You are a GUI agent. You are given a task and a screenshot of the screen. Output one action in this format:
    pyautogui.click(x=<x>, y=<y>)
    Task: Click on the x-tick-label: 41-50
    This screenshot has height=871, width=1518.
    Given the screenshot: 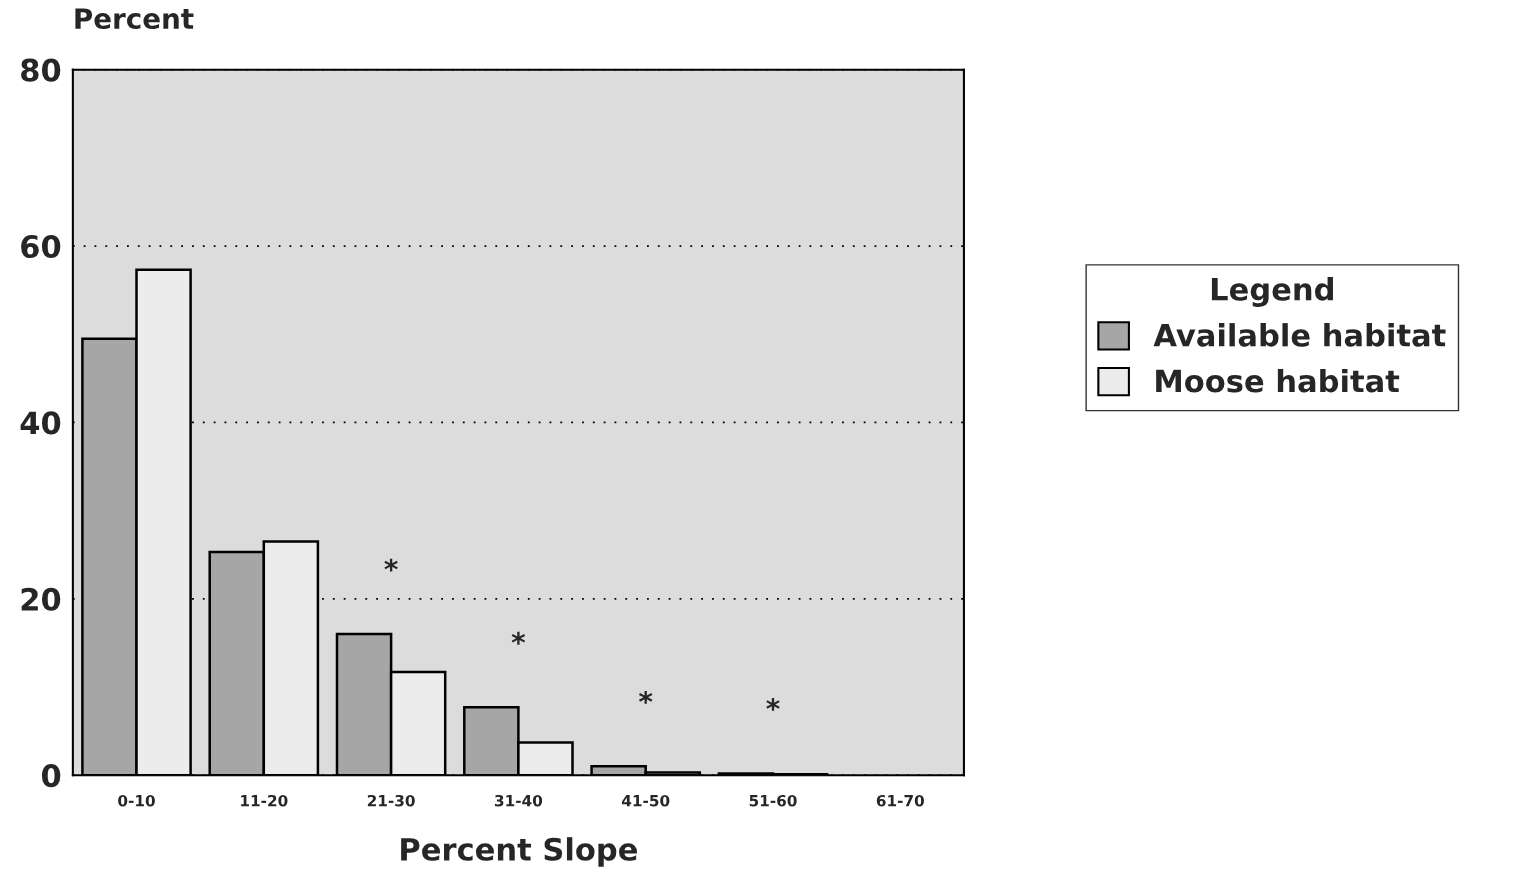 What is the action you would take?
    pyautogui.click(x=645, y=800)
    